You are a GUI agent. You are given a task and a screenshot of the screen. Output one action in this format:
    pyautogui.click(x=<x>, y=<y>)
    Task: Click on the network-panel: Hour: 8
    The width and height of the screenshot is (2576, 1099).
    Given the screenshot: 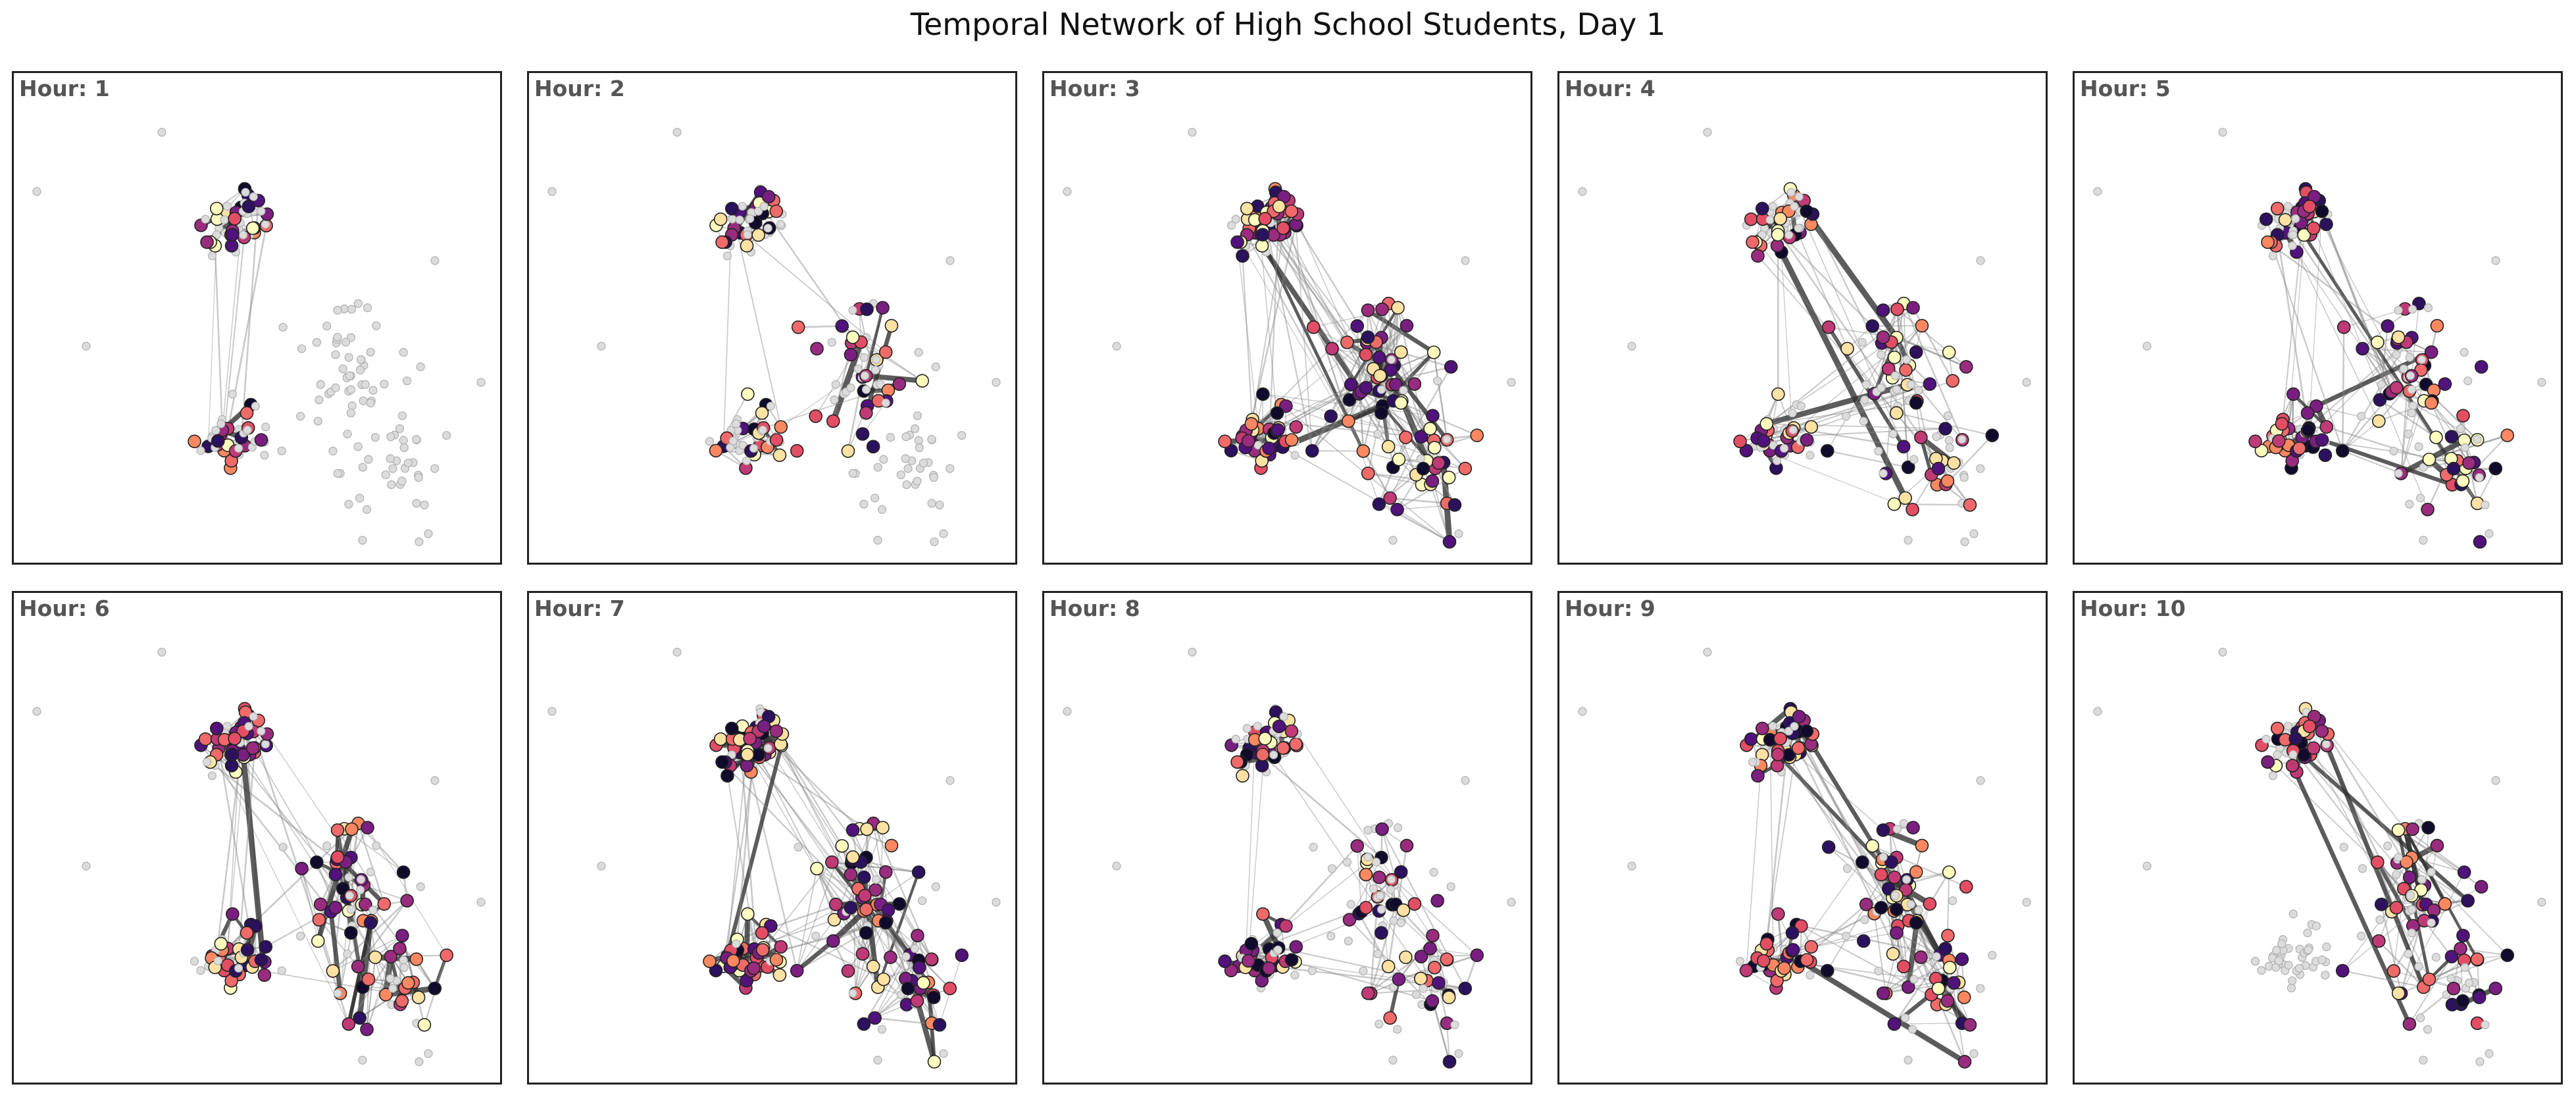 What is the action you would take?
    pyautogui.click(x=1287, y=838)
    